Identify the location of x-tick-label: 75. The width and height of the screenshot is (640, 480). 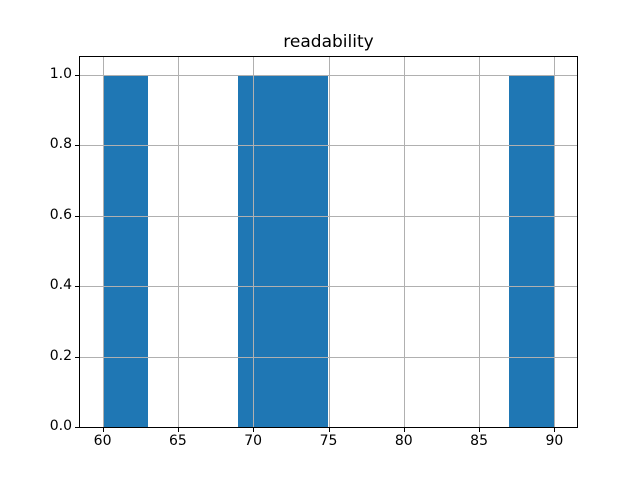
(328, 441).